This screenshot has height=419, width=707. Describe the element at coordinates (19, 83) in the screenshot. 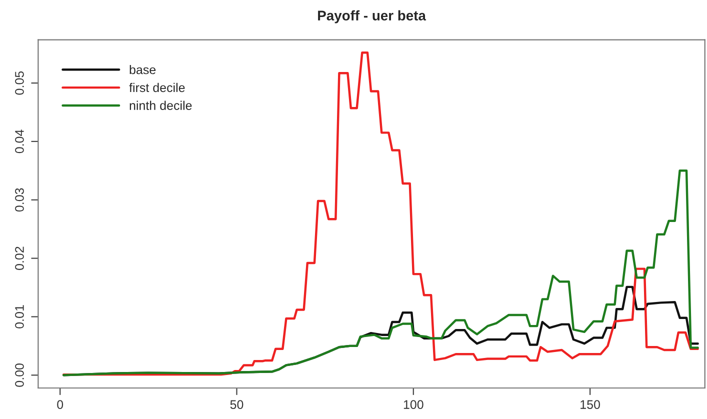

I see `y-tick-label: 0.05` at that location.